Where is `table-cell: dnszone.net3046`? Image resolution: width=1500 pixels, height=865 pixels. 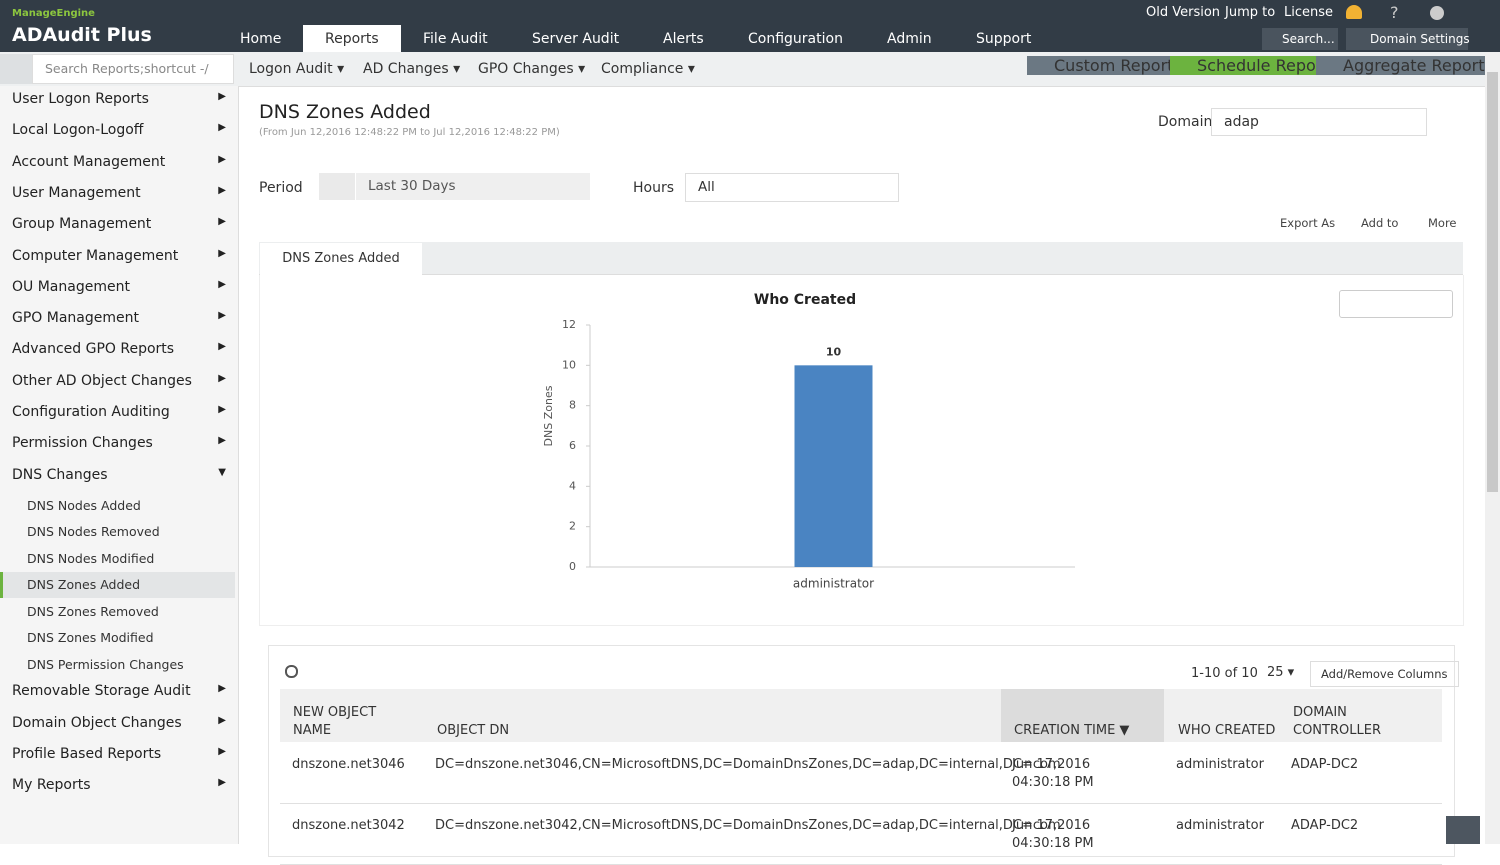 table-cell: dnszone.net3046 is located at coordinates (348, 764).